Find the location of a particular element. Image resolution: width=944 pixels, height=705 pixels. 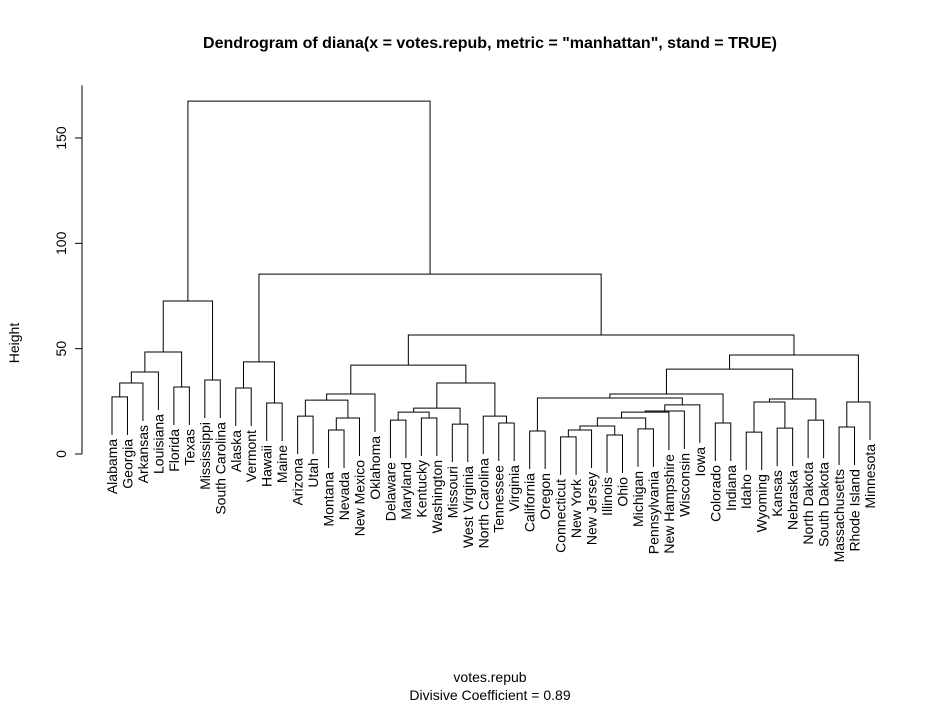

leaf-label: Arkansas is located at coordinates (143, 454).